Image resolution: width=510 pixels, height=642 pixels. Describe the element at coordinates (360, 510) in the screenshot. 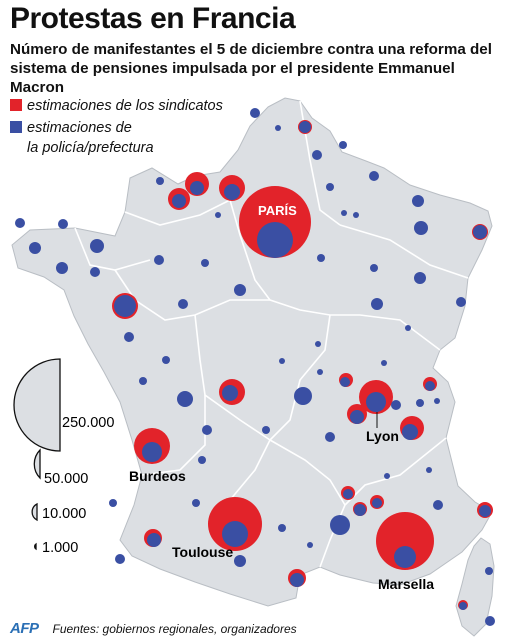

I see `circle-avignon-police` at that location.